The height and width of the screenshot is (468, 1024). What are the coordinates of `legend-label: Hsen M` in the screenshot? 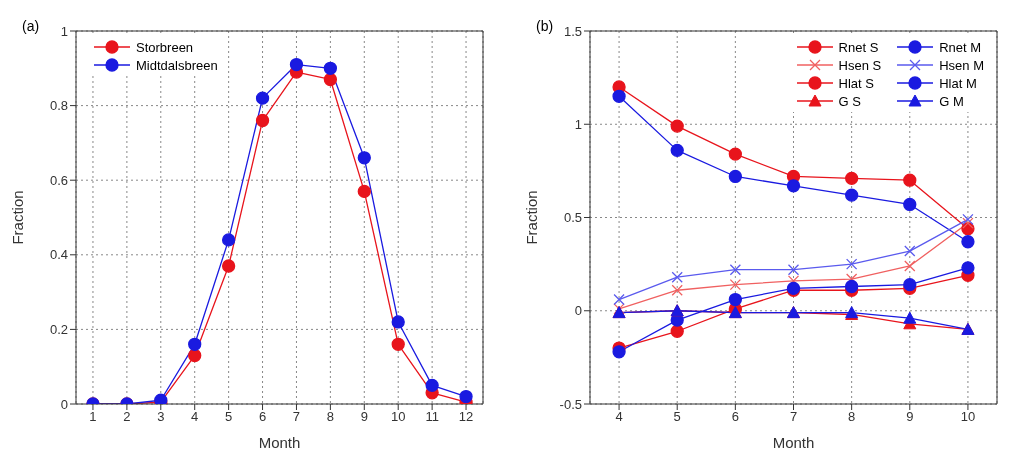 It's located at (961, 65).